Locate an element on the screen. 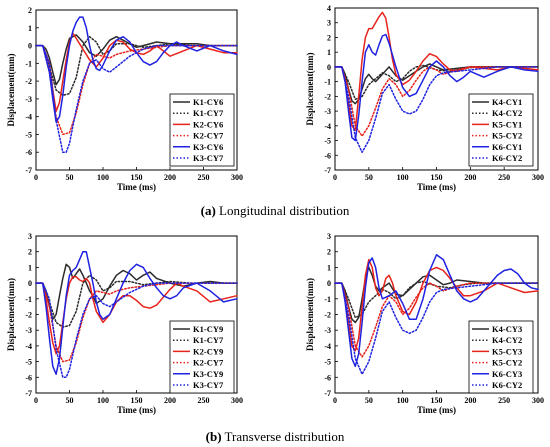  legend-label: K6-CY2 is located at coordinates (507, 385).